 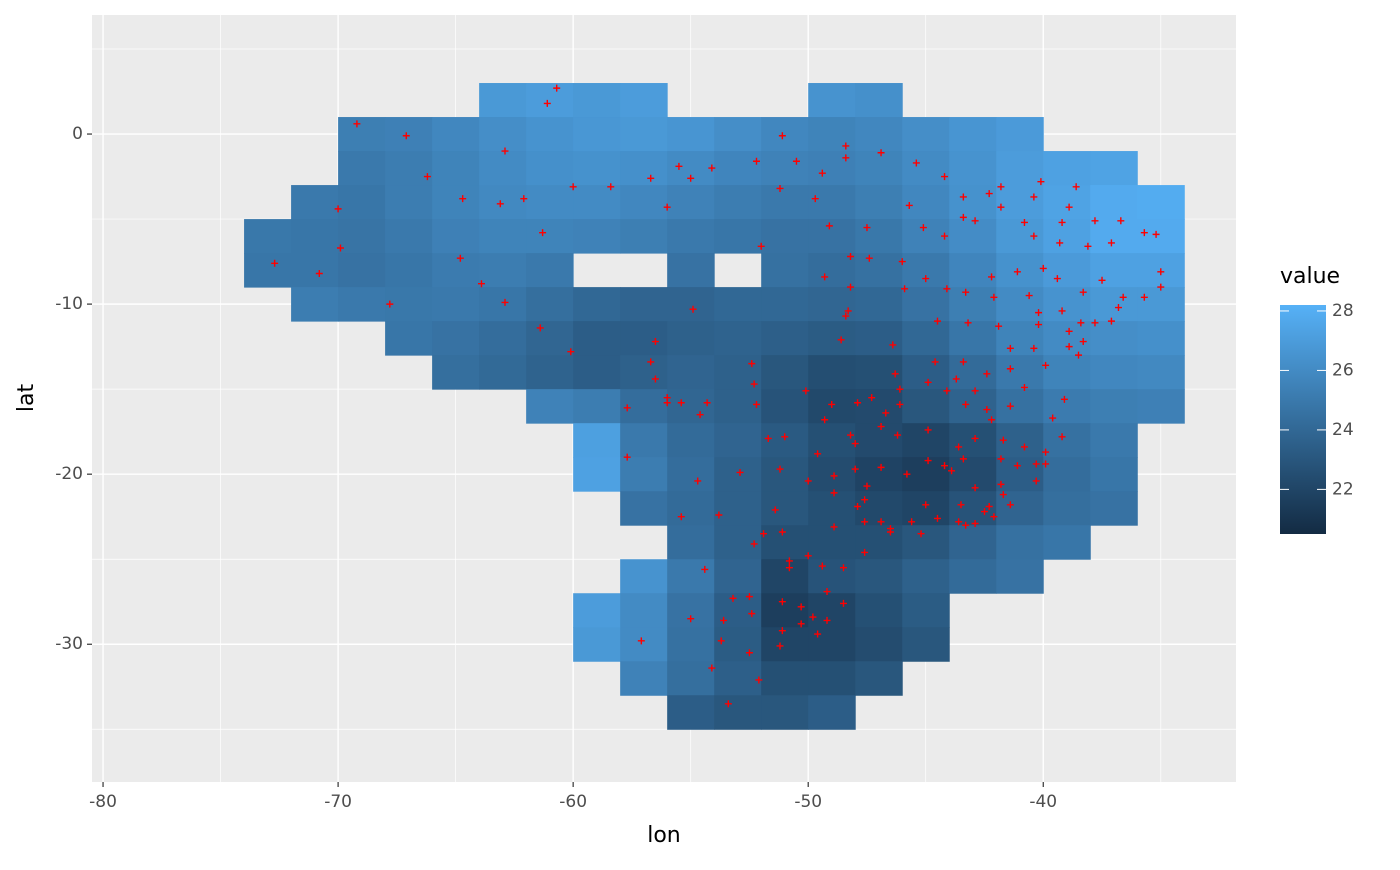 What do you see at coordinates (808, 802) in the screenshot?
I see `x-tick-label: -50` at bounding box center [808, 802].